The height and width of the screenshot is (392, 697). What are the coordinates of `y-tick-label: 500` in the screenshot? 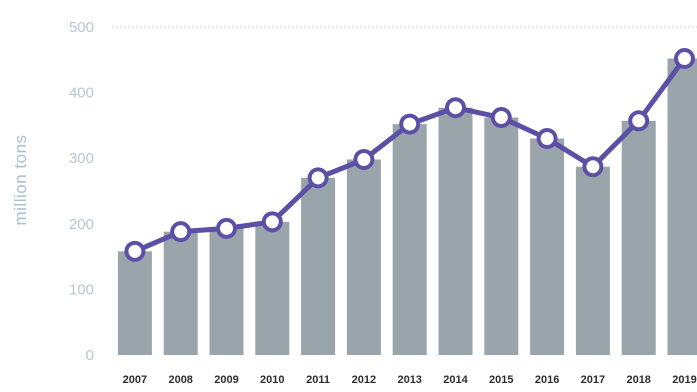 It's located at (81, 27).